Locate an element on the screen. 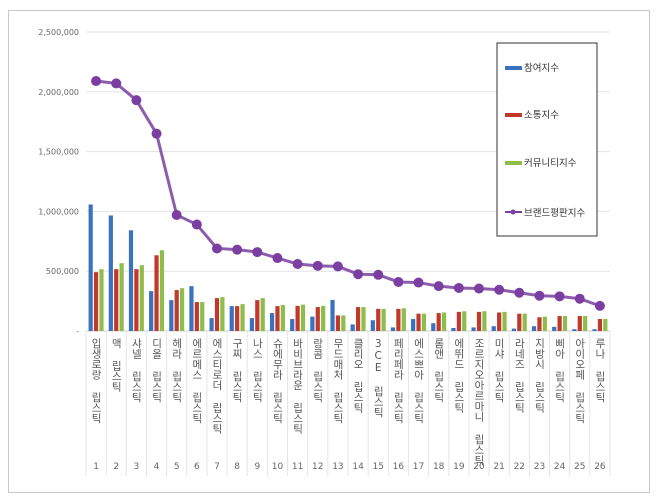  category-label: 랑콤 립스틱 is located at coordinates (318, 370).